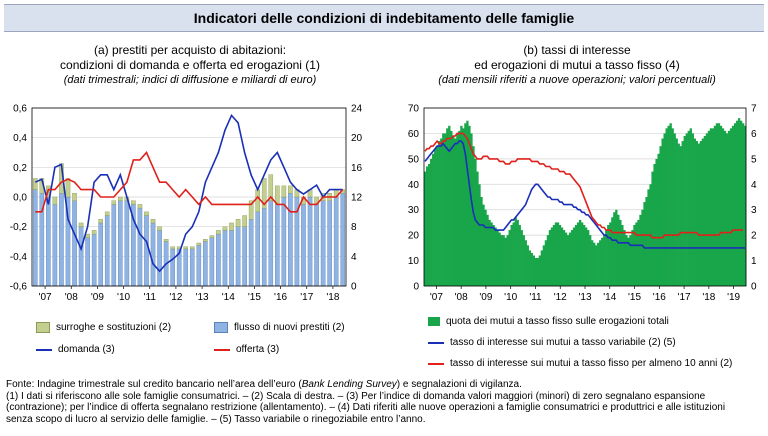 Image resolution: width=768 pixels, height=436 pixels. Describe the element at coordinates (754, 261) in the screenshot. I see `y-right-tick-label: 1` at that location.